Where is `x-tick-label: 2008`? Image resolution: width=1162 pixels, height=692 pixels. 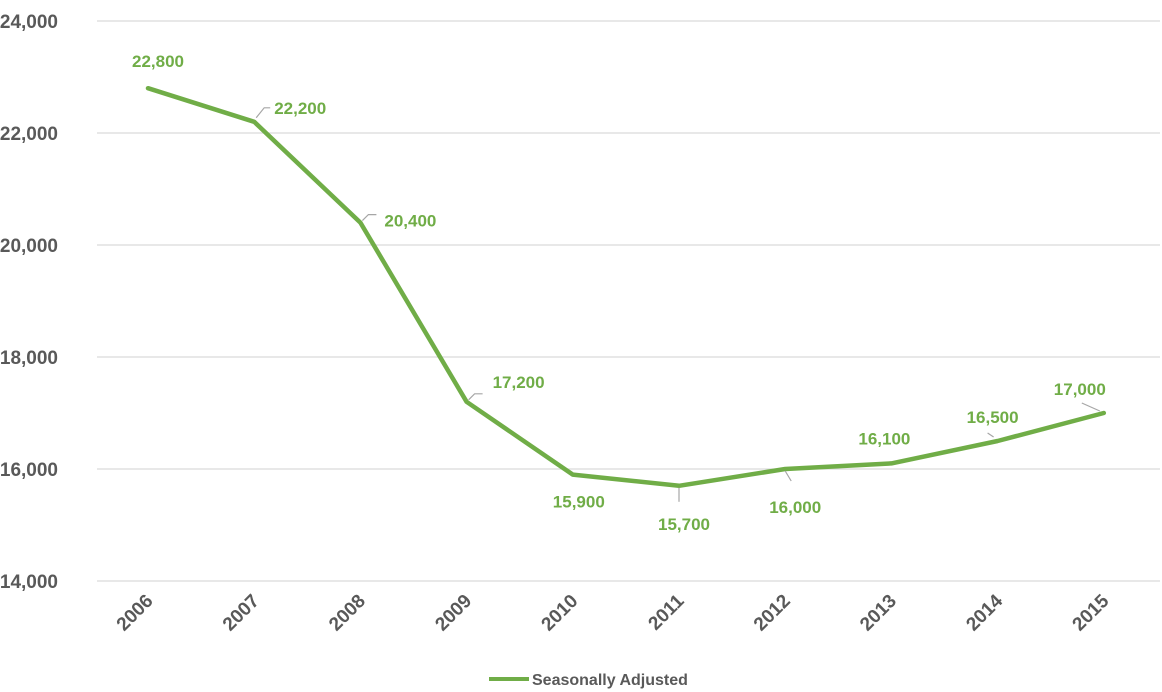
x-tick-label: 2008 is located at coordinates (347, 613).